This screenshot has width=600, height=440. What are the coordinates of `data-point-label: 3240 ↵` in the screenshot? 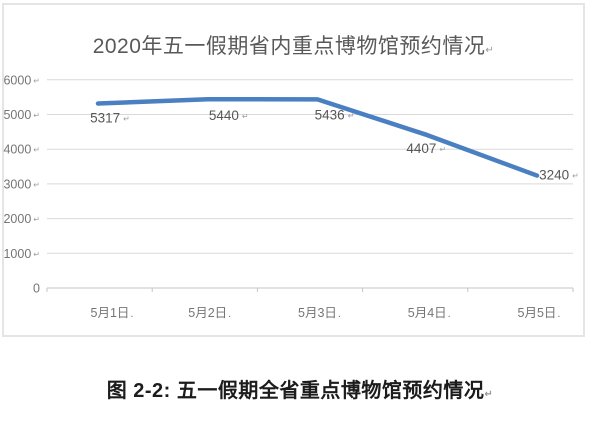 It's located at (559, 175).